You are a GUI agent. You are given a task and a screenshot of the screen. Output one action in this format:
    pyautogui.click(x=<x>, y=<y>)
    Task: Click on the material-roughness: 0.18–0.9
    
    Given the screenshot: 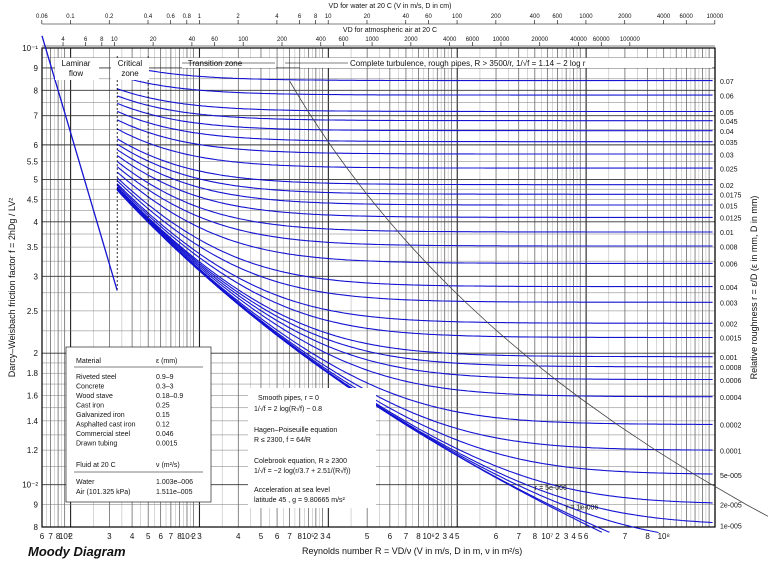 What is the action you would take?
    pyautogui.click(x=169, y=396)
    